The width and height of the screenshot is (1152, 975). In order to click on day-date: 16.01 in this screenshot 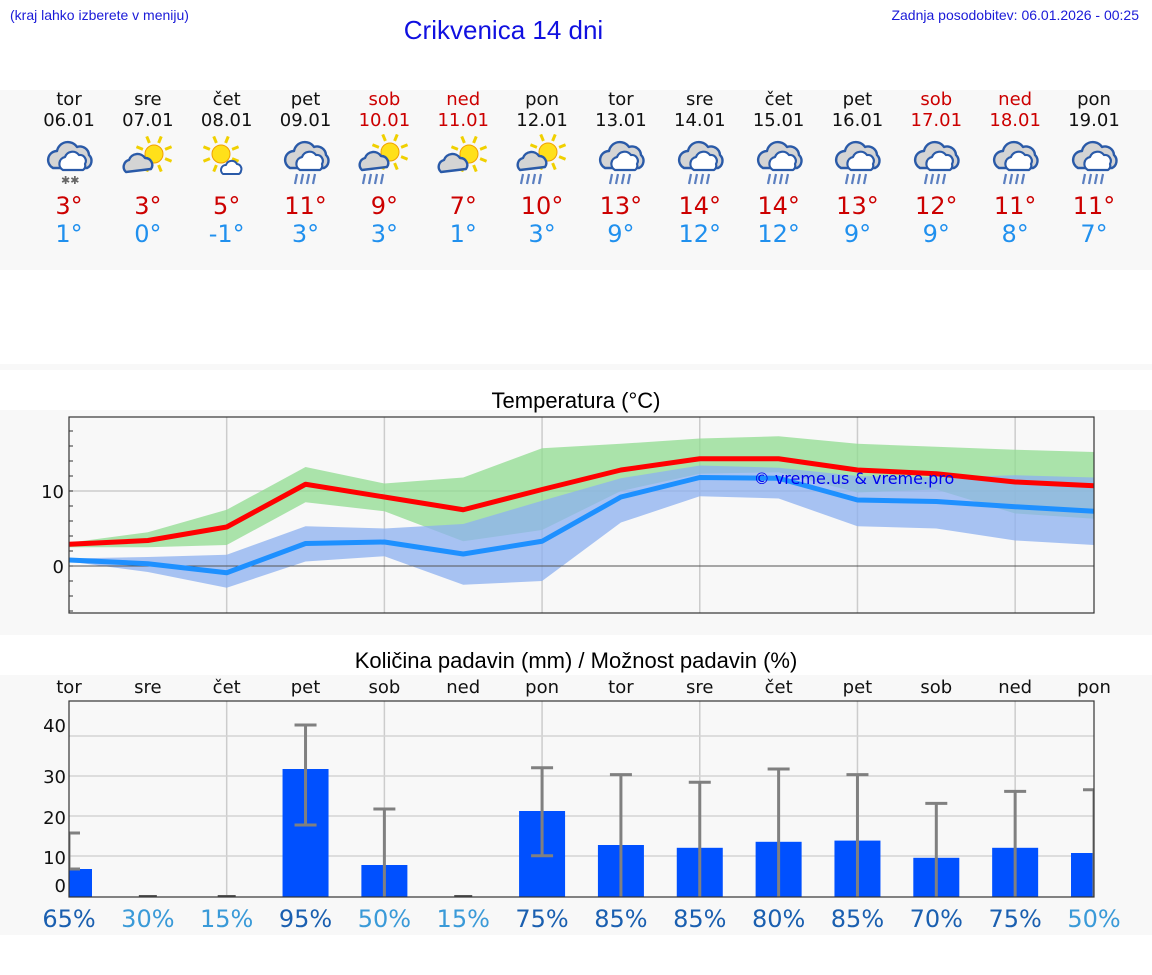, I will do `click(857, 120)`.